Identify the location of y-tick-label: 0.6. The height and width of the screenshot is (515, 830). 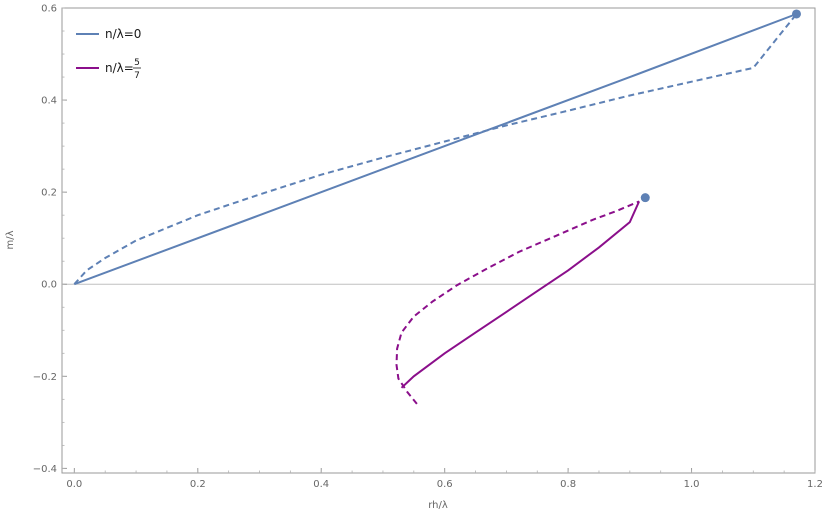
(49, 9).